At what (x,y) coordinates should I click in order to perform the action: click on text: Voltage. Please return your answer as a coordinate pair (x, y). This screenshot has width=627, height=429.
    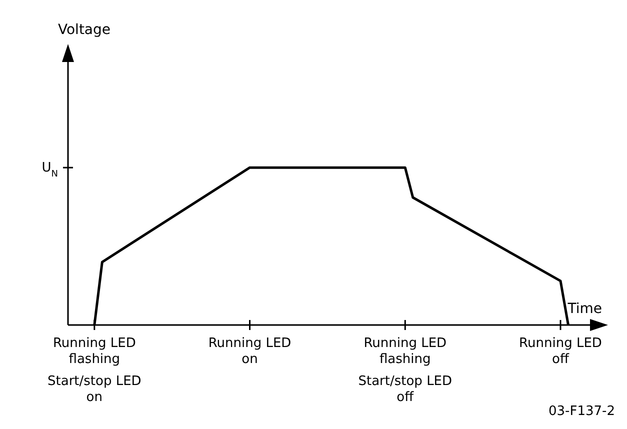
    Looking at the image, I should click on (84, 30).